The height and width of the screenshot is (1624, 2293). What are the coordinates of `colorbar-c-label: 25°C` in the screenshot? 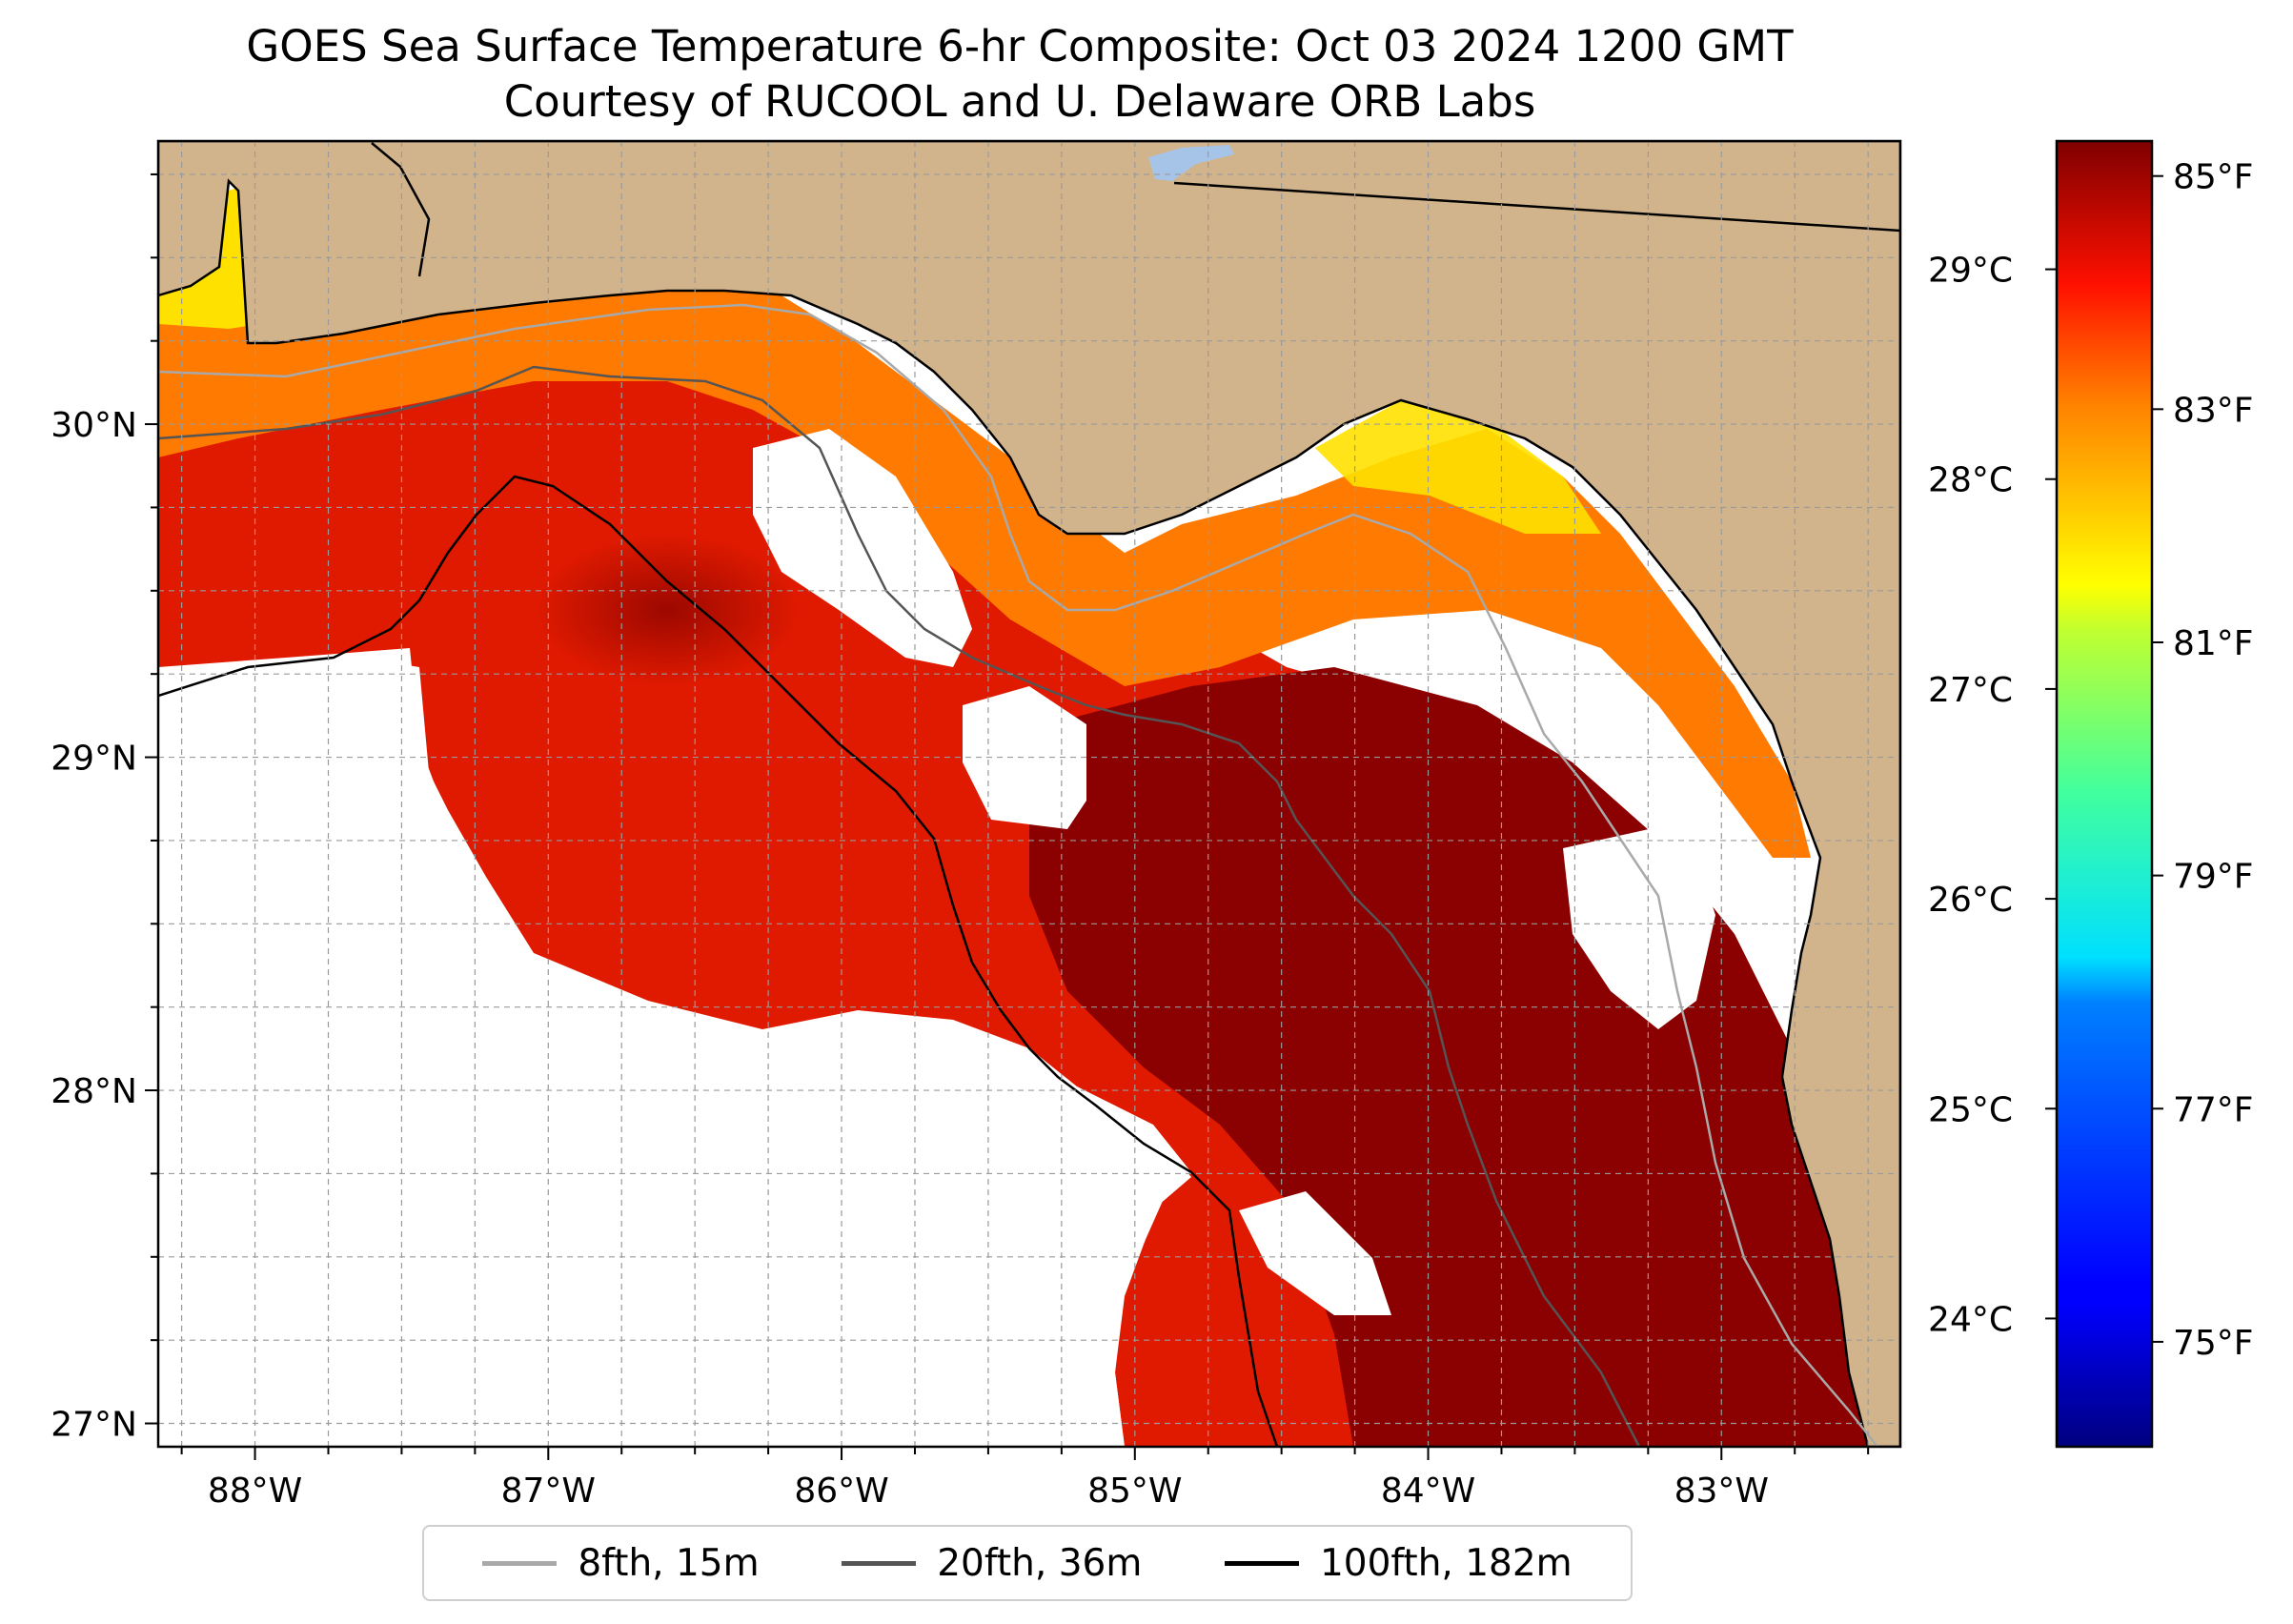 It's located at (1970, 1109).